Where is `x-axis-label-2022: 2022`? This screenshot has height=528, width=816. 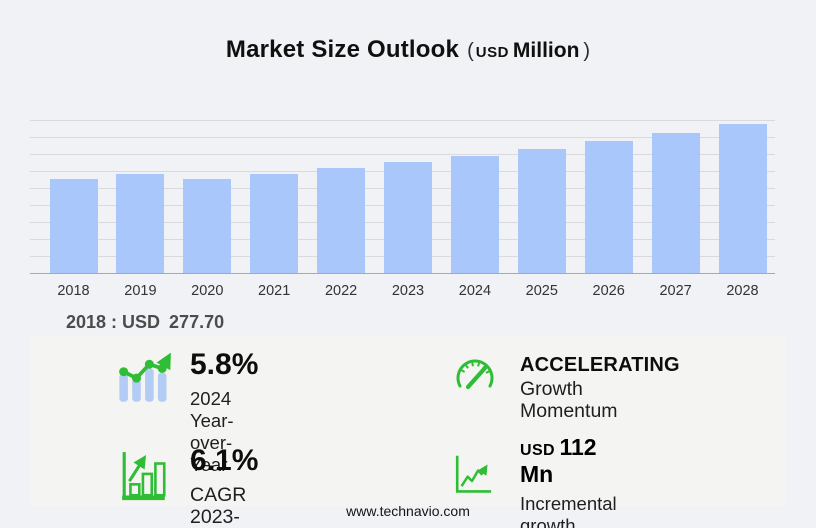 x-axis-label-2022: 2022 is located at coordinates (341, 291).